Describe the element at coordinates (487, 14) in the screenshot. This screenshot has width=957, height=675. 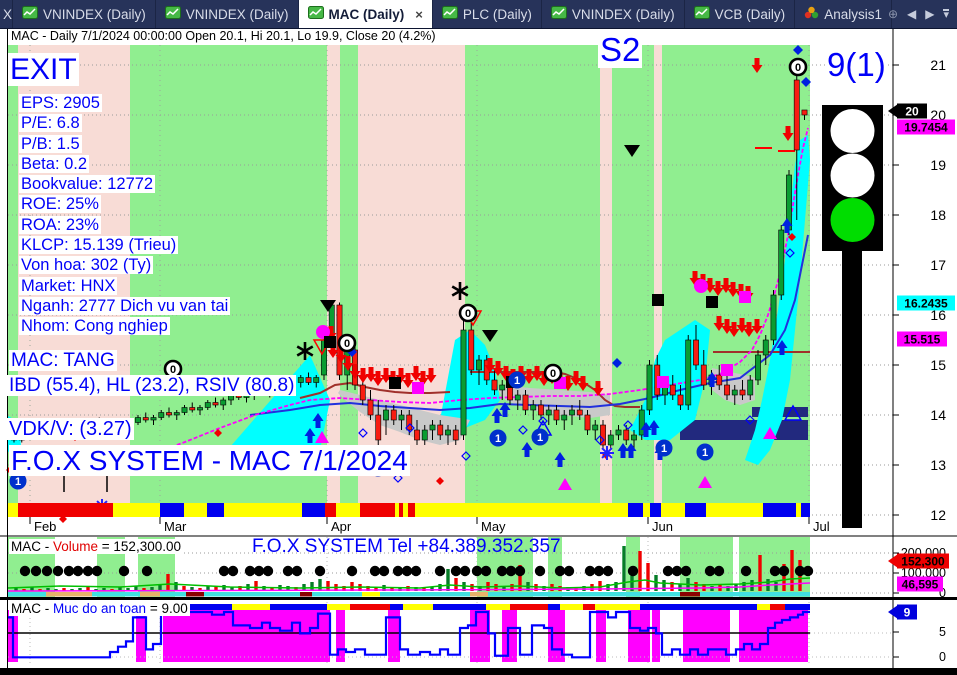
I see `tab-plc-daily-: PLC (Daily)` at that location.